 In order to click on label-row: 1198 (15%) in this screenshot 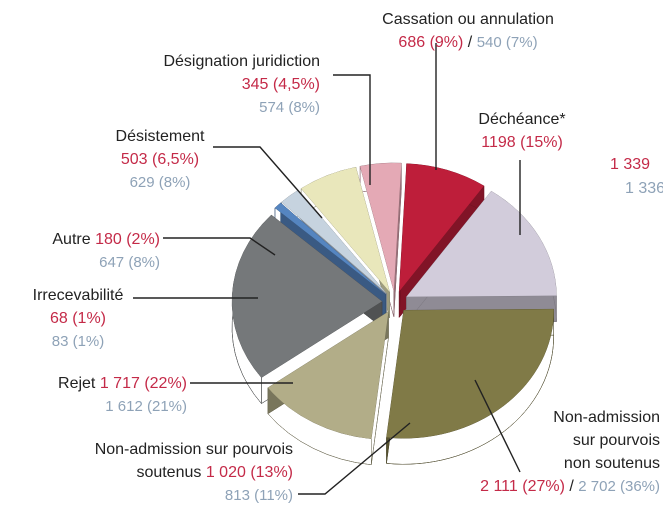, I will do `click(517, 142)`.